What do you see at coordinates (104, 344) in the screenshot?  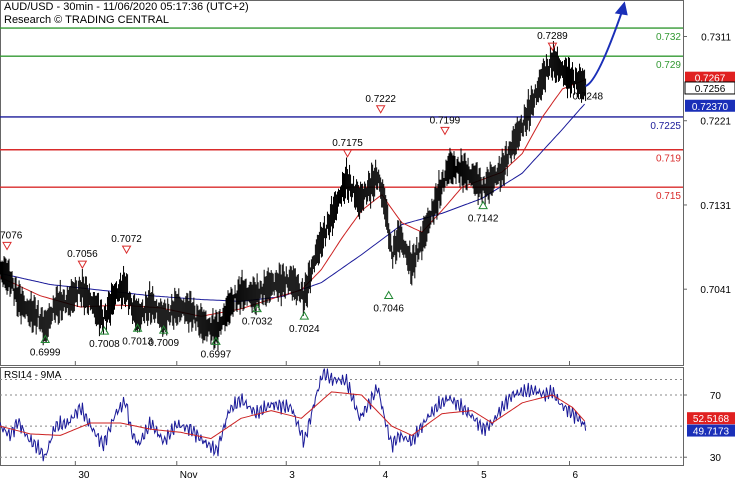 I see `swing-low-label-3: 0.7008` at bounding box center [104, 344].